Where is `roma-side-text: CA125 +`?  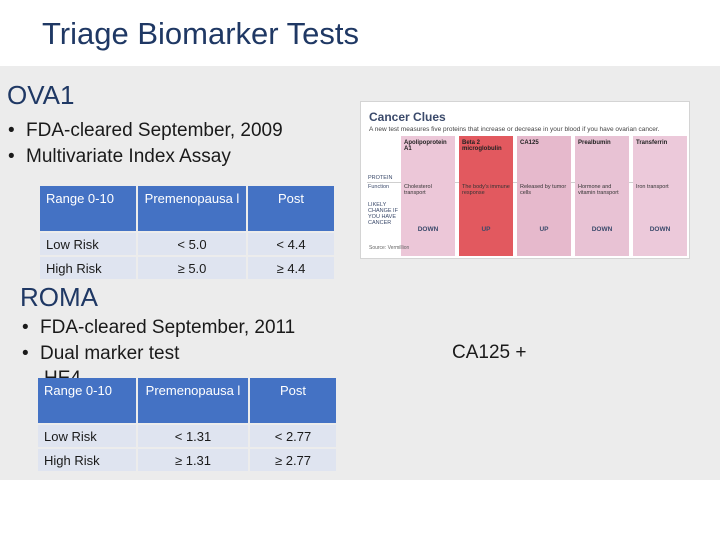
roma-side-text: CA125 + is located at coordinates (489, 352).